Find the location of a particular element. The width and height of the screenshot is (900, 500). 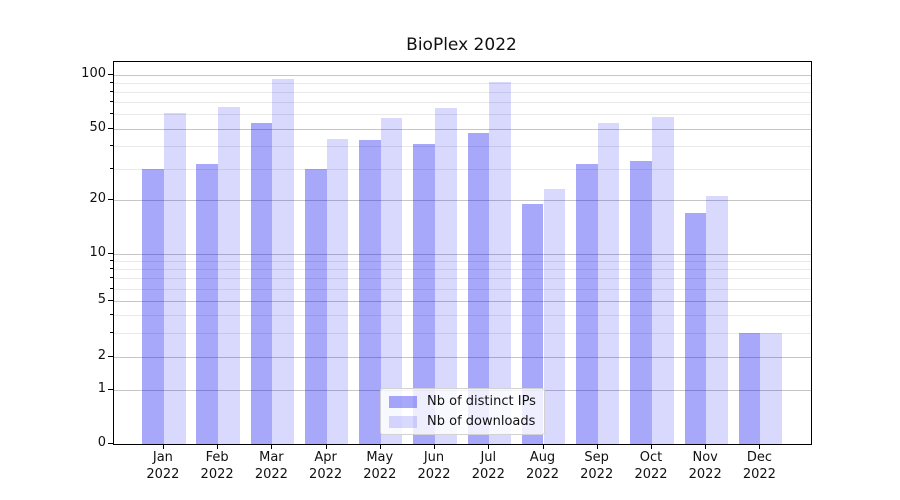

bar-sep-distinct-ips is located at coordinates (587, 303).